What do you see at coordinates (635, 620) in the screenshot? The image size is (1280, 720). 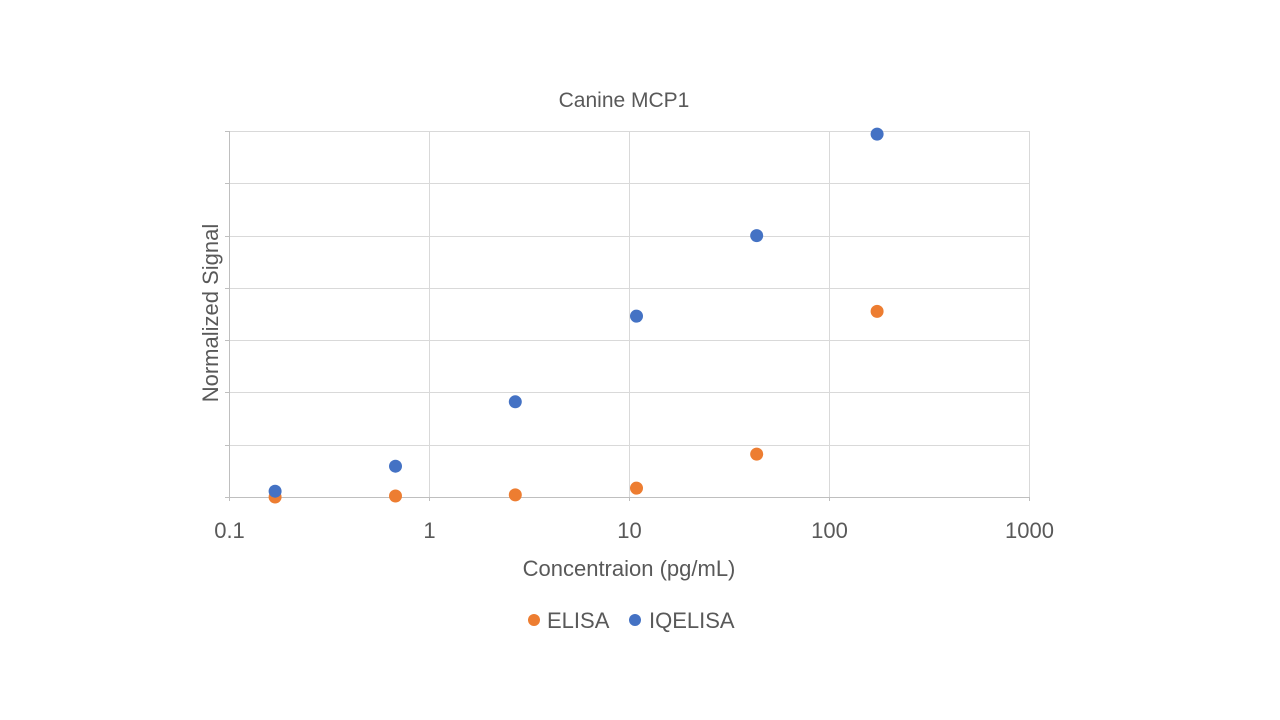 I see `legend-marker-iqelisa` at bounding box center [635, 620].